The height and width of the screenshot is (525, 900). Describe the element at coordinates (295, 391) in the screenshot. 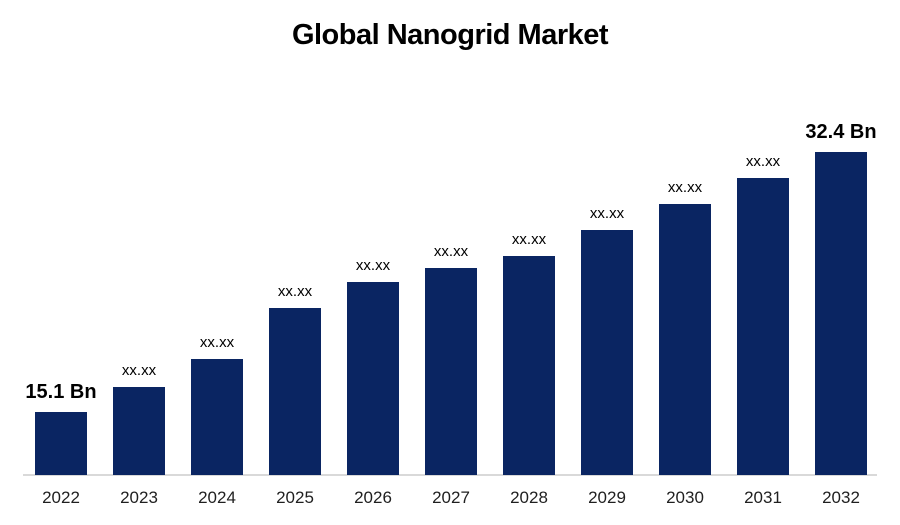

I see `bar-2025` at that location.